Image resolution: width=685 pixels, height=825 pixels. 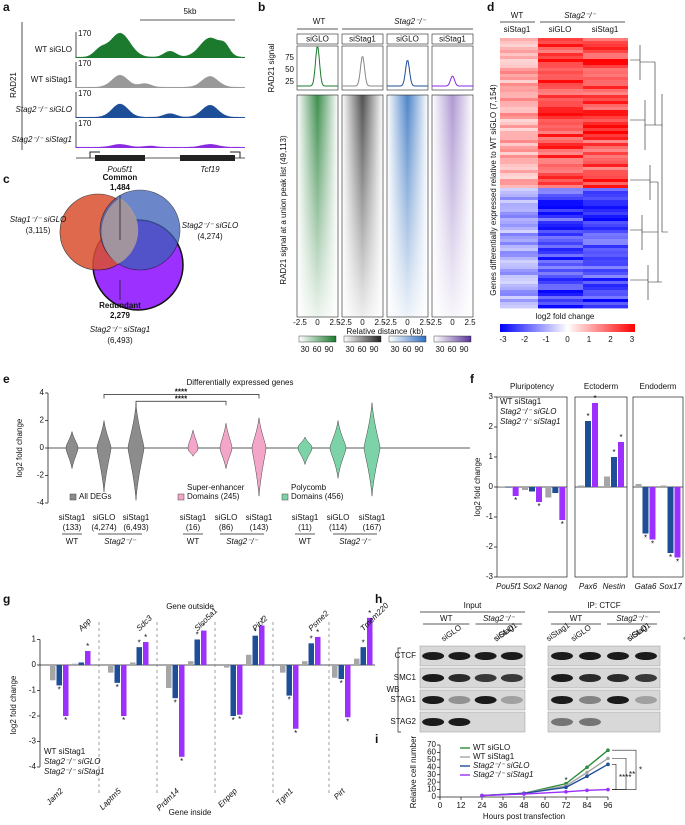 I want to click on tick-label: 3, so click(x=632, y=339).